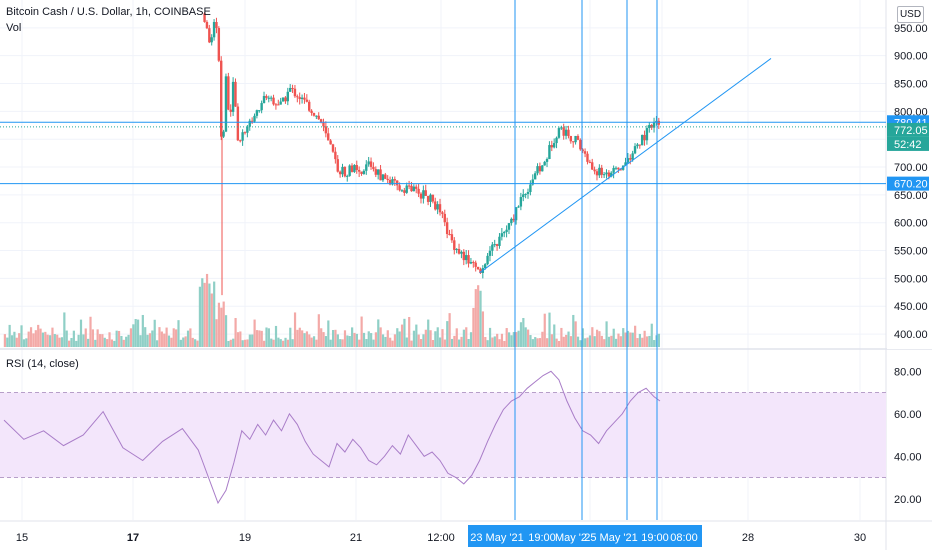 This screenshot has width=932, height=550. Describe the element at coordinates (908, 183) in the screenshot. I see `price-badge-bg` at that location.